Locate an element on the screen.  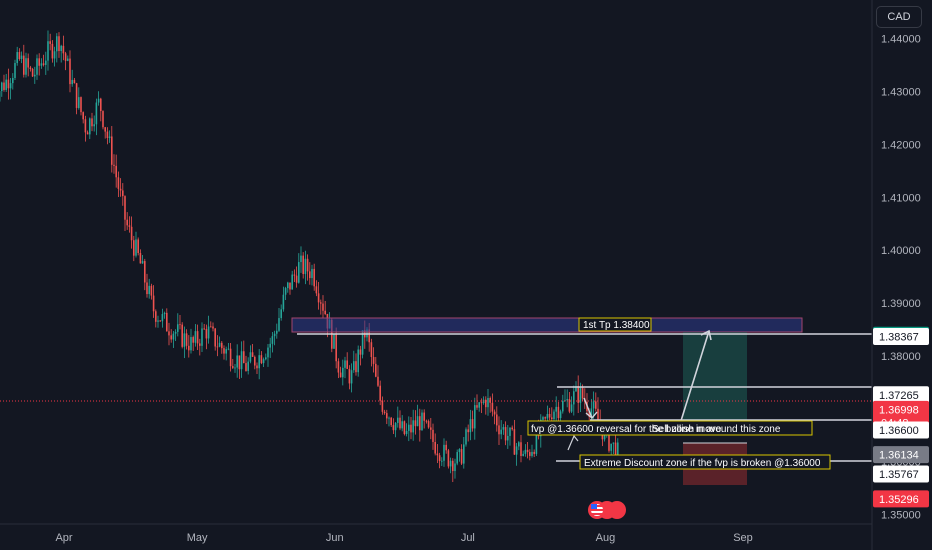
x-tick-label: Apr is located at coordinates (63, 538).